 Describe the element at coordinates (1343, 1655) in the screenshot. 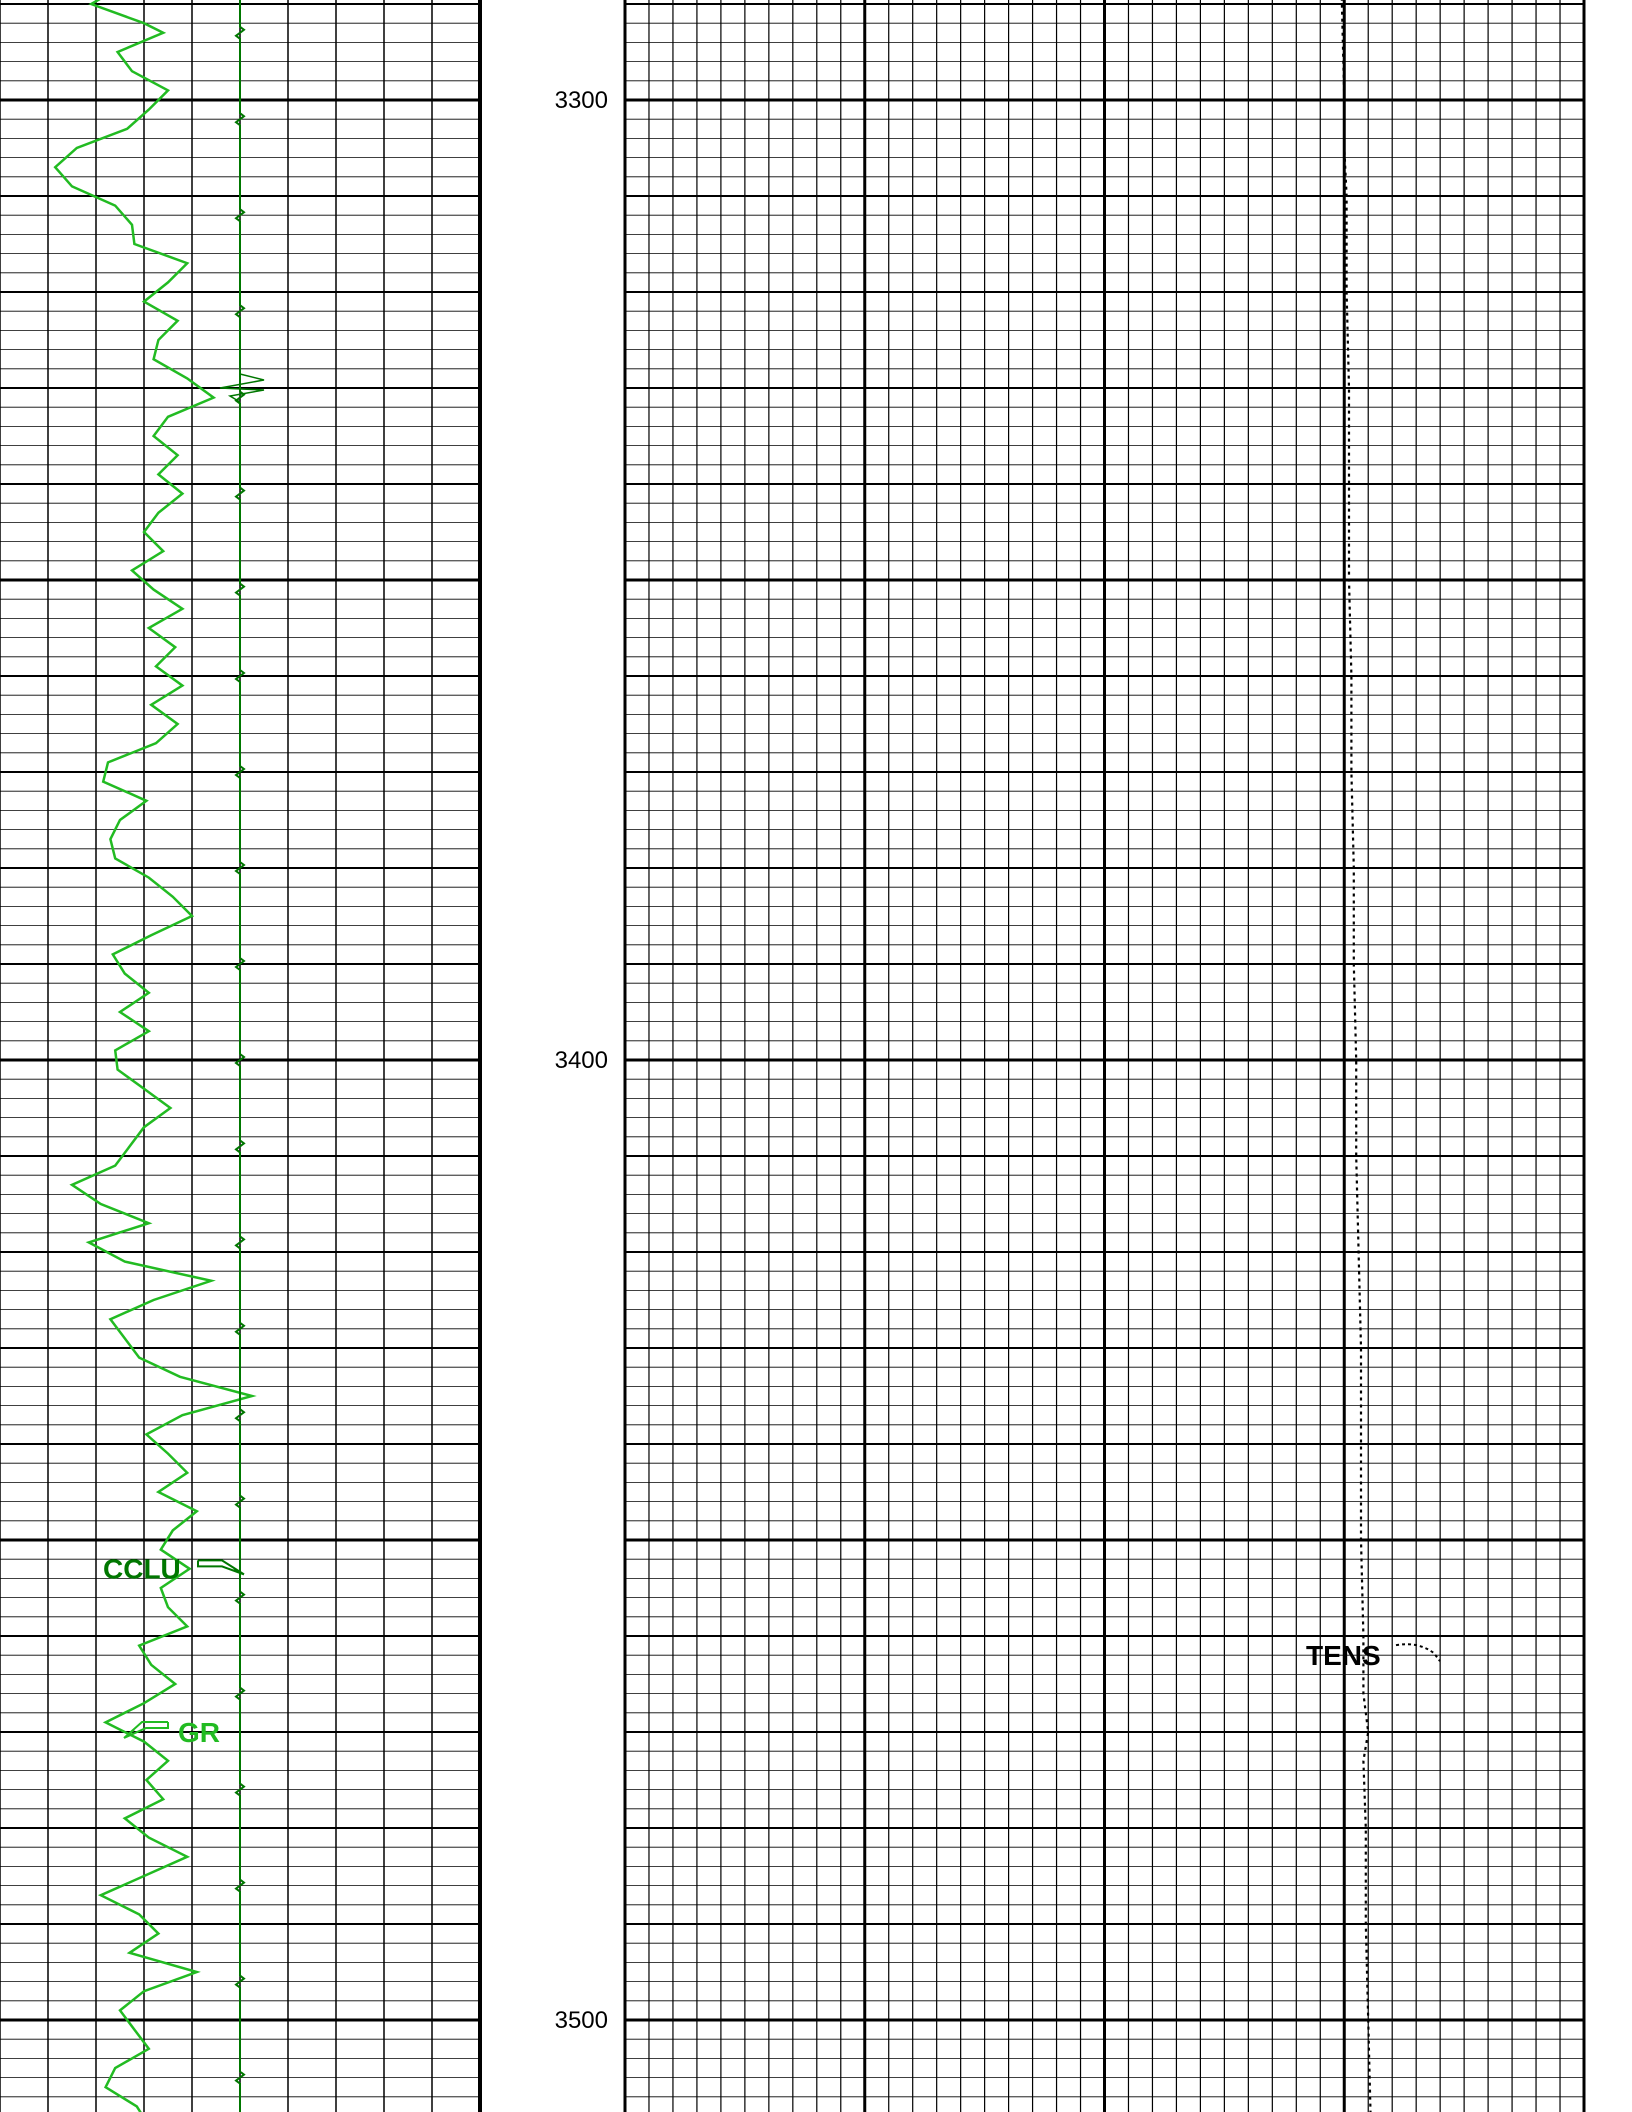

I see `tens-label: TENS` at that location.